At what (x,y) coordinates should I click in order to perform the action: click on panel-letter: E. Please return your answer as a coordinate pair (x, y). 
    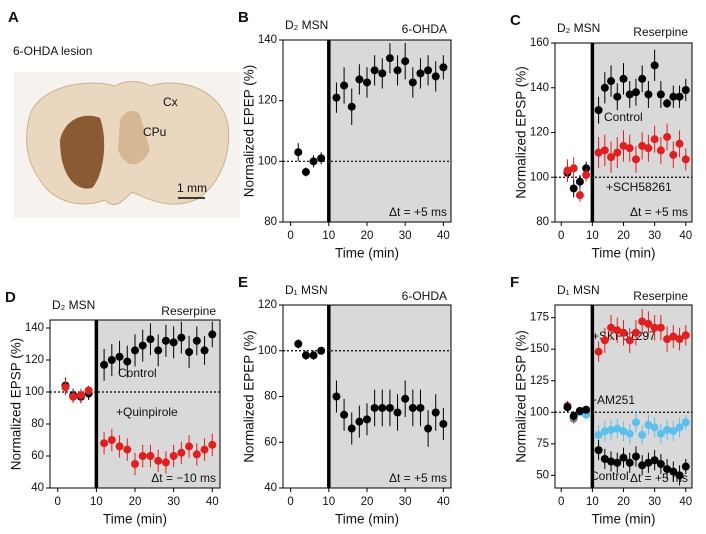
    Looking at the image, I should click on (243, 282).